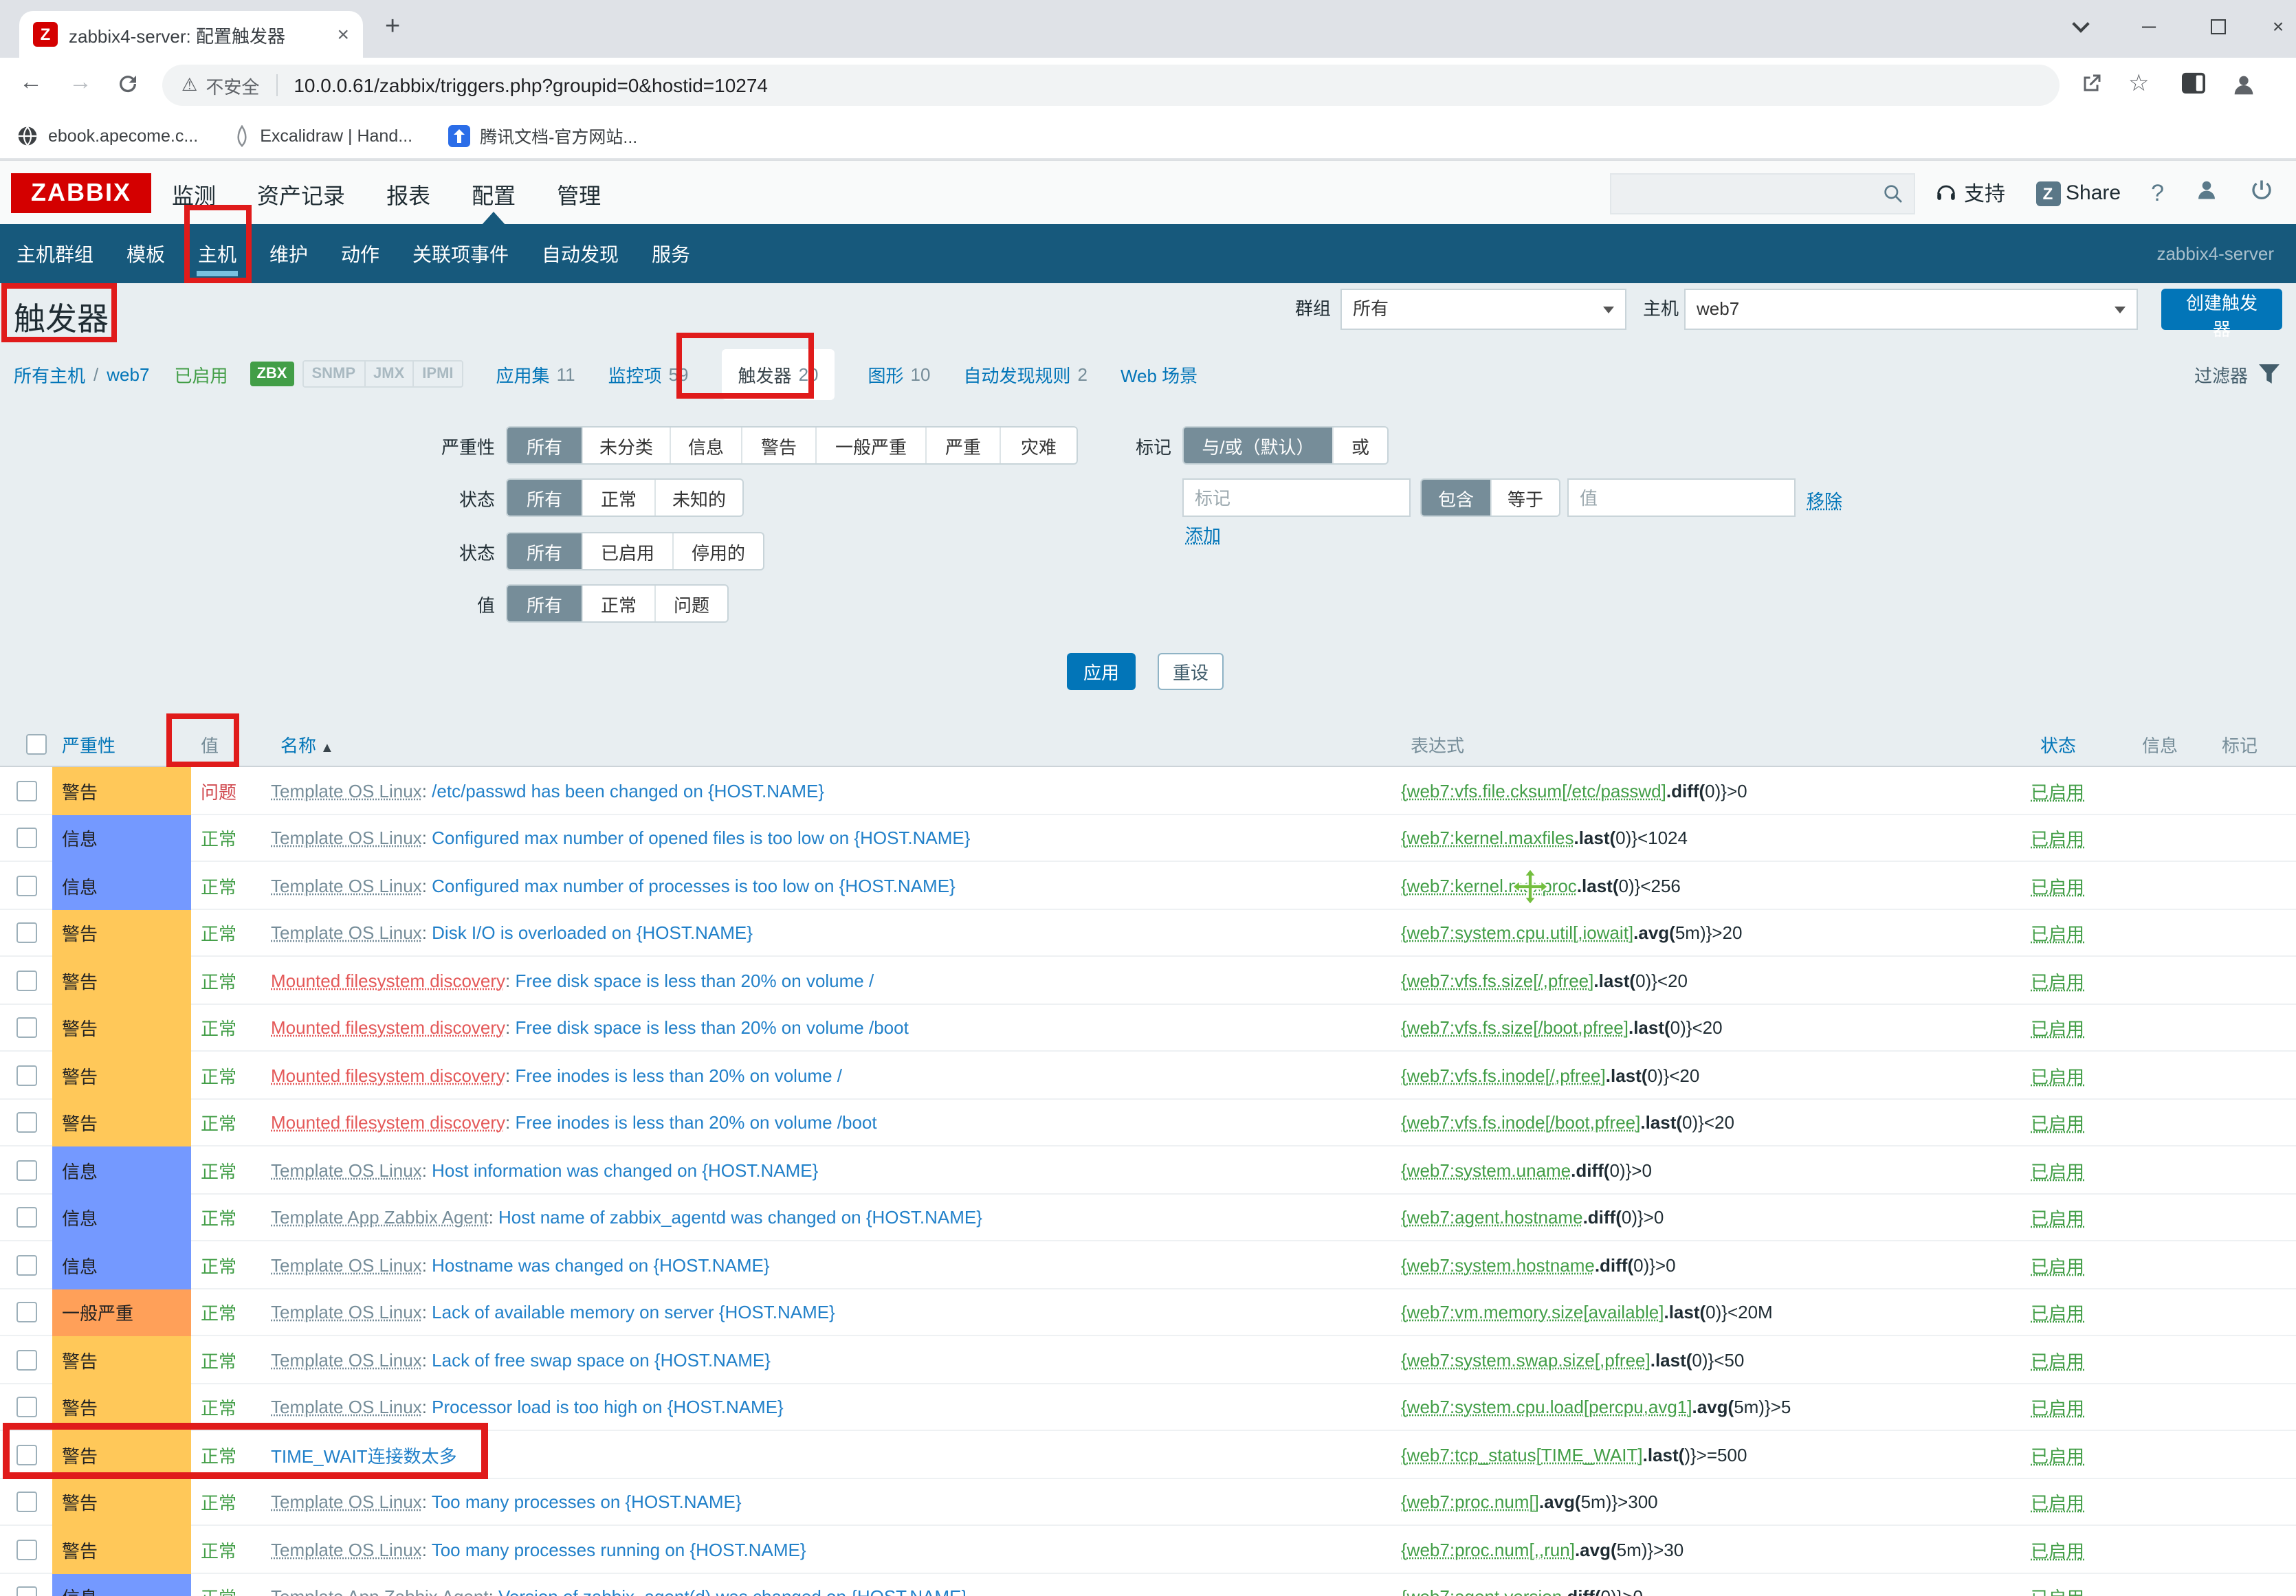 The width and height of the screenshot is (2296, 1596). What do you see at coordinates (2244, 89) in the screenshot?
I see `profile-avatar-icon` at bounding box center [2244, 89].